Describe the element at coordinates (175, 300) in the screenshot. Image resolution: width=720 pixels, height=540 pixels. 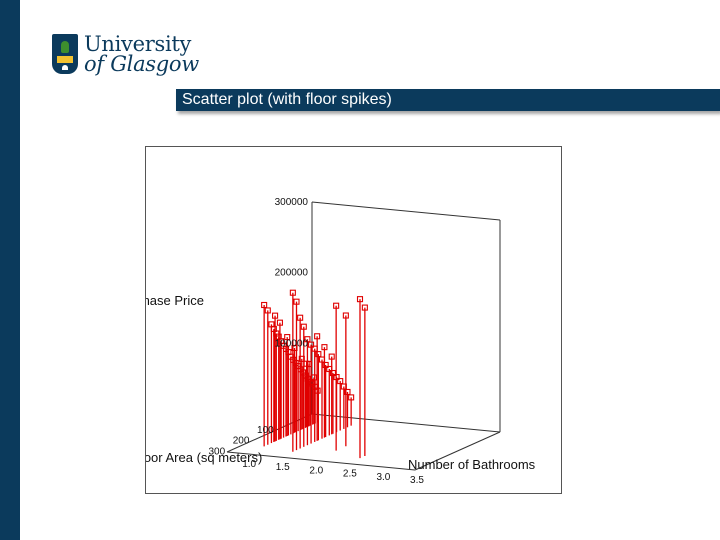
I see `z-axis-title: Purchase Price` at that location.